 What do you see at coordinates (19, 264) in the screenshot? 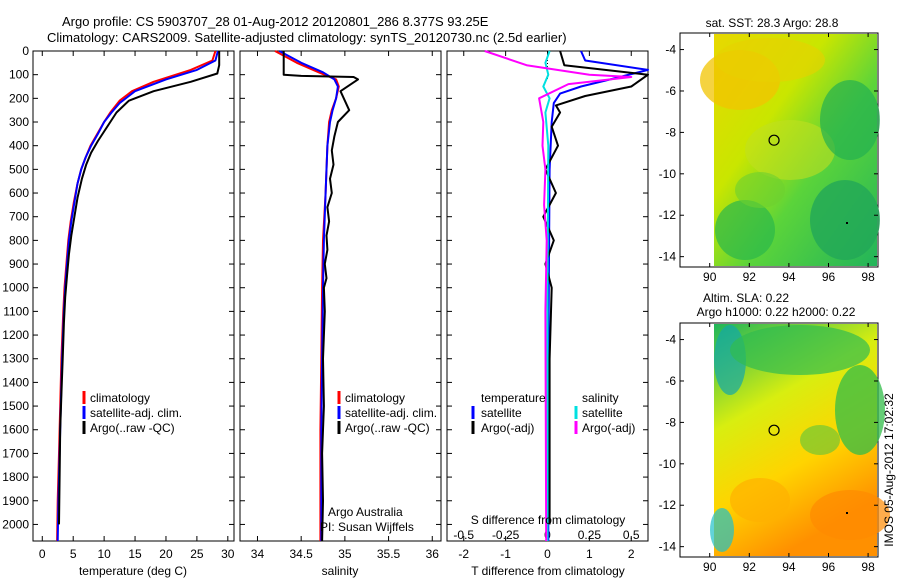
I see `y-tick-label: 900` at bounding box center [19, 264].